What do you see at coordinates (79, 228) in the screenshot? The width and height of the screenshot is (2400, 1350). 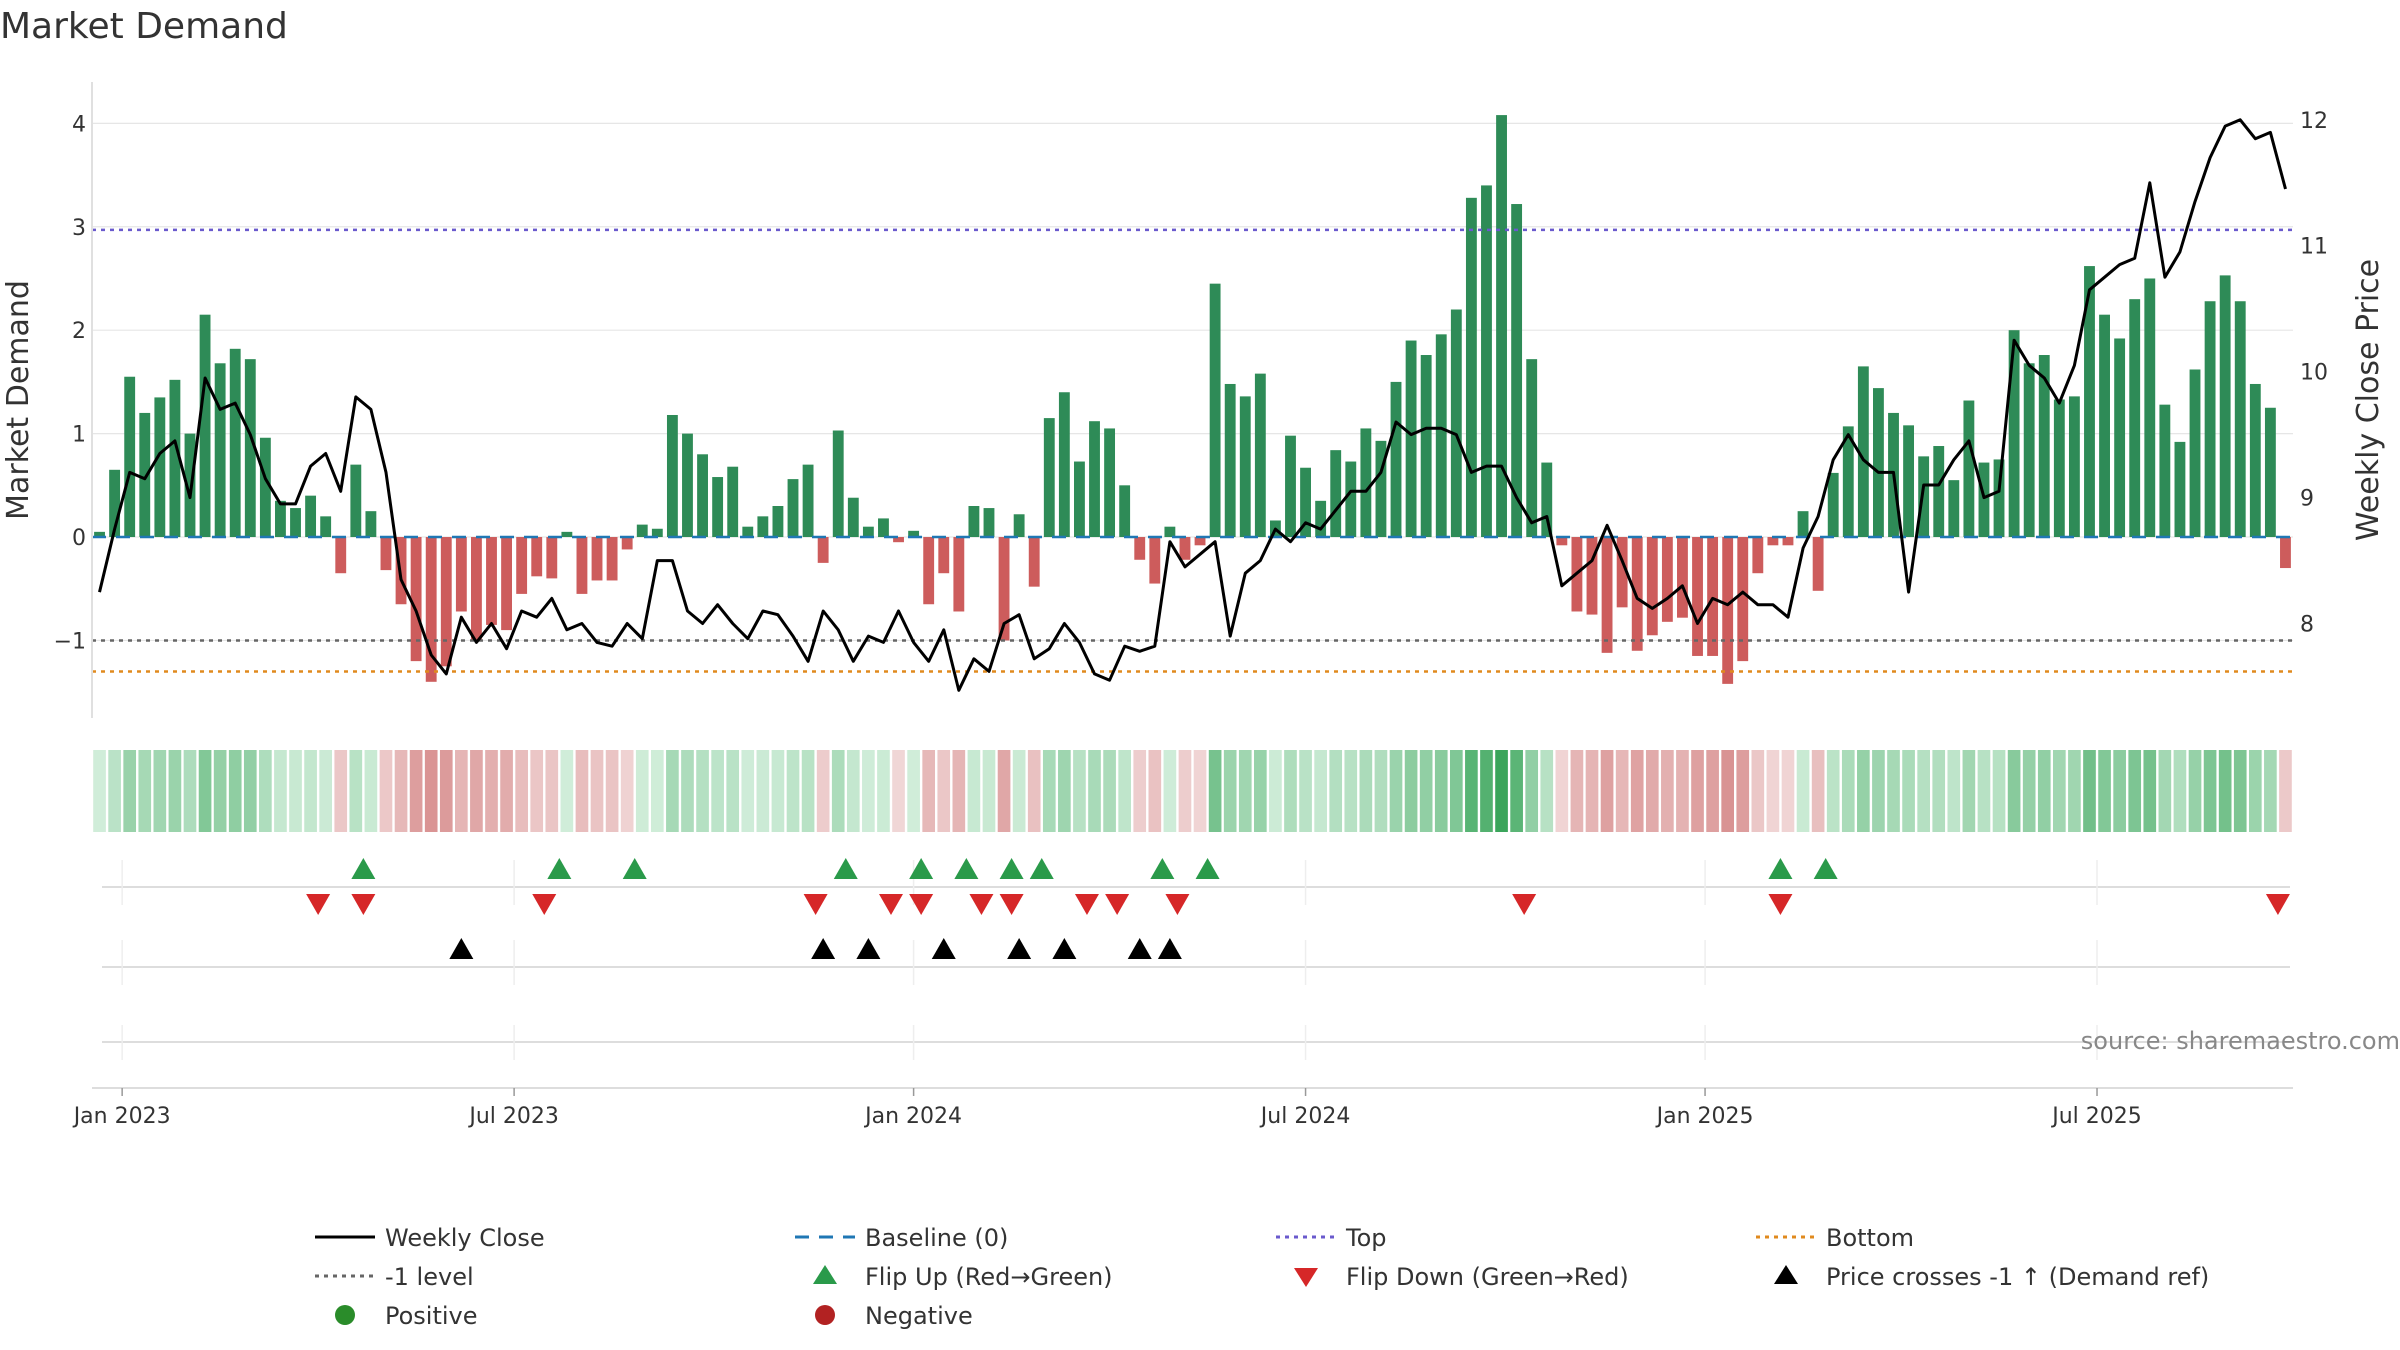 I see `left-tick-label: 3` at bounding box center [79, 228].